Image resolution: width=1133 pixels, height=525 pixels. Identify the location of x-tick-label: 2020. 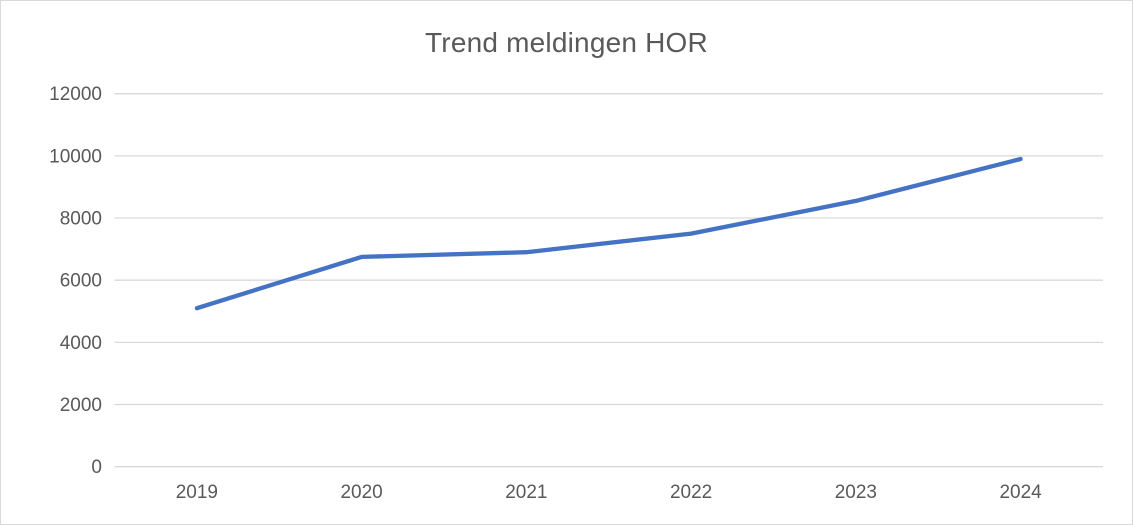
(361, 492).